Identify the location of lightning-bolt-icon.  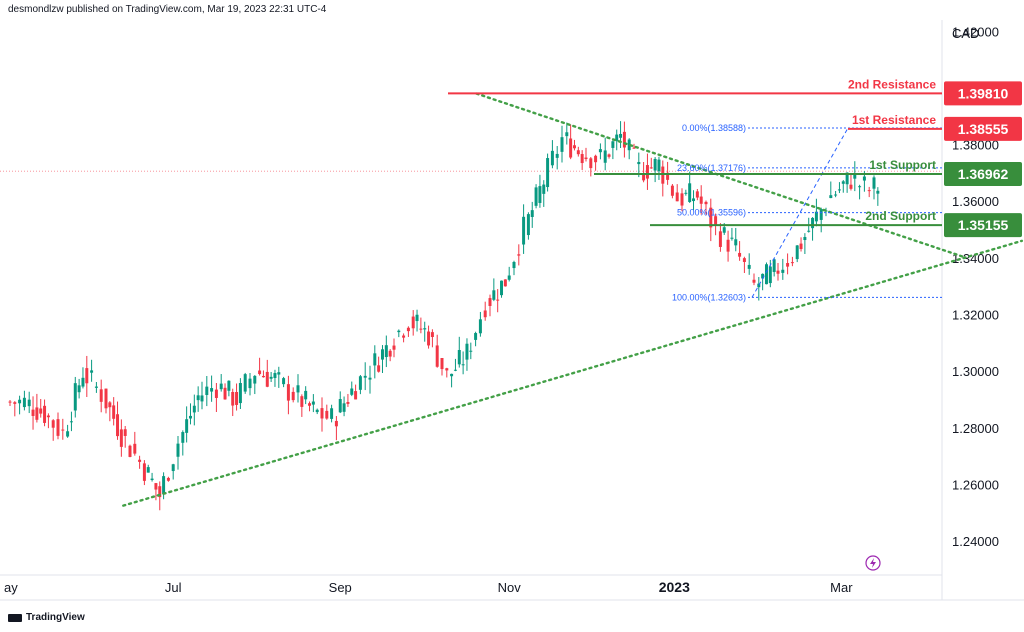
(873, 563).